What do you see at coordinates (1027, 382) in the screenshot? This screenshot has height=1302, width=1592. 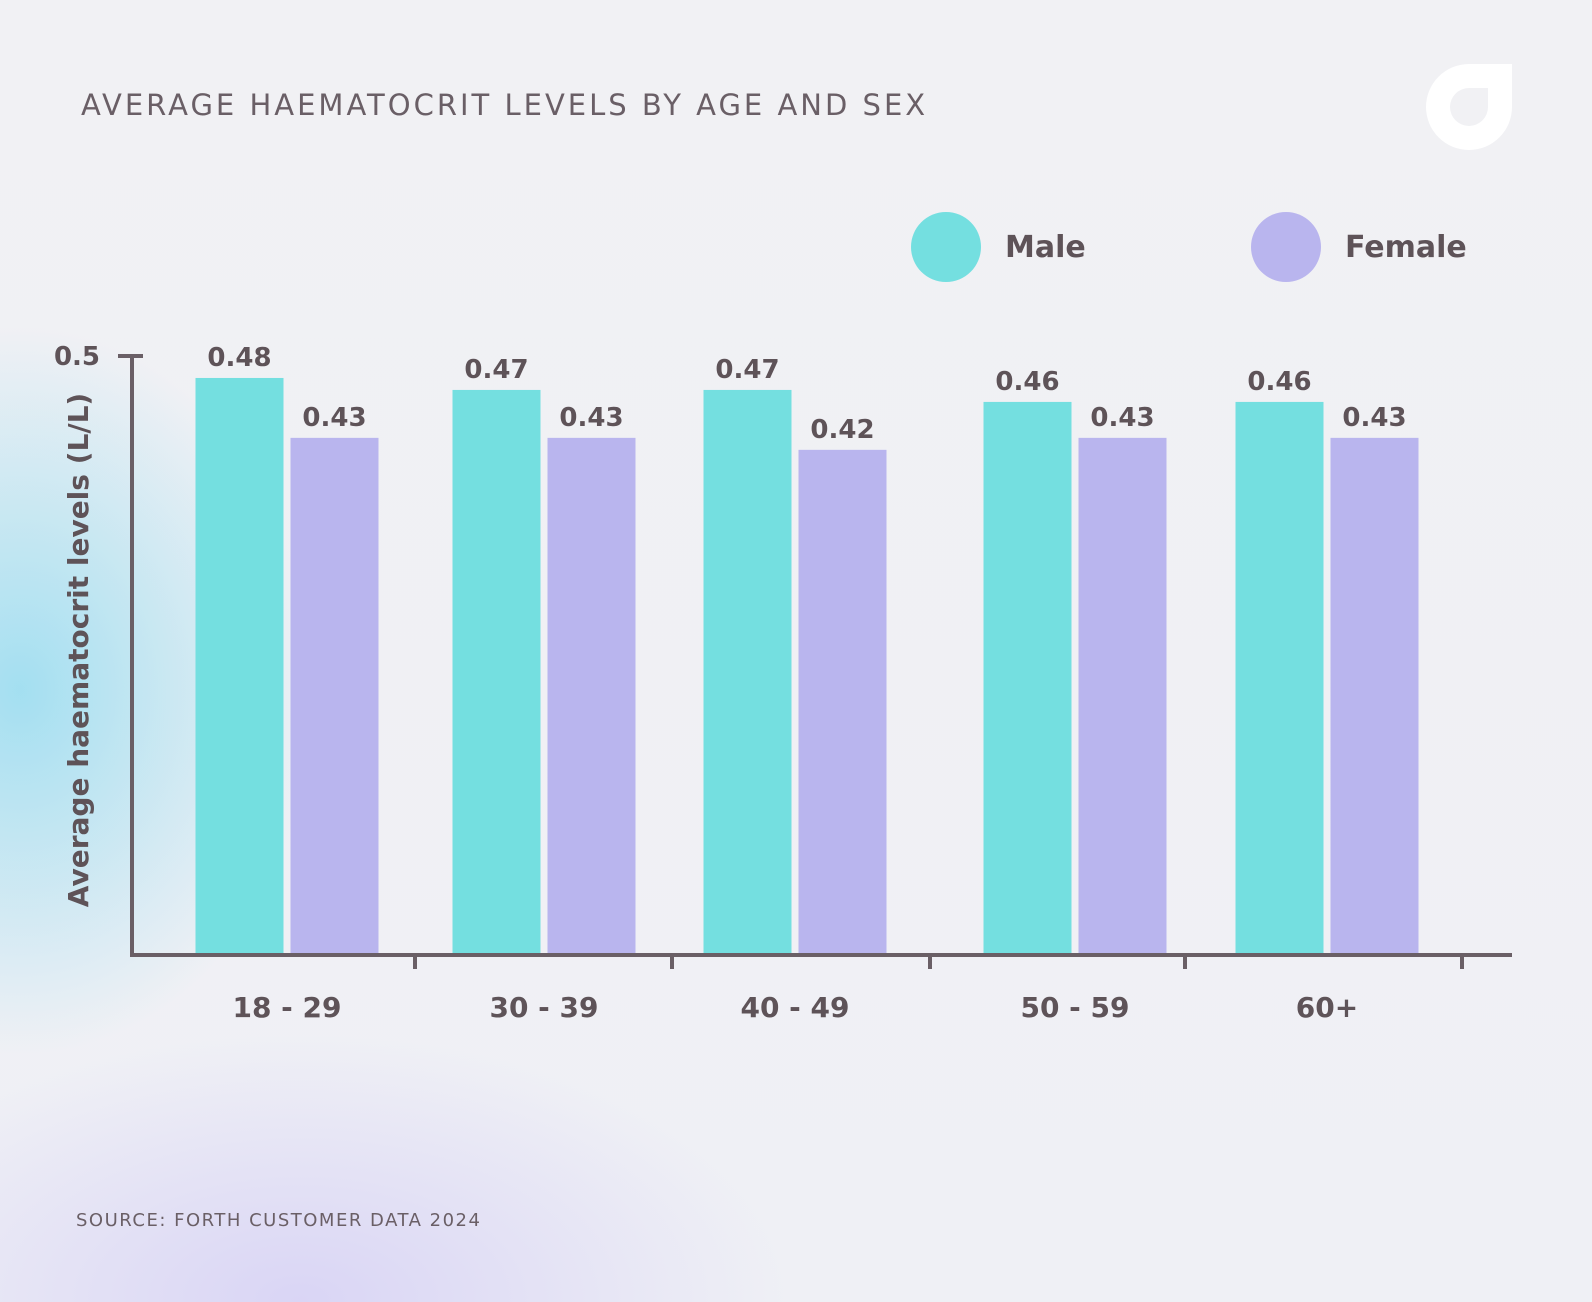 I see `data-label-male-3: 0.46` at bounding box center [1027, 382].